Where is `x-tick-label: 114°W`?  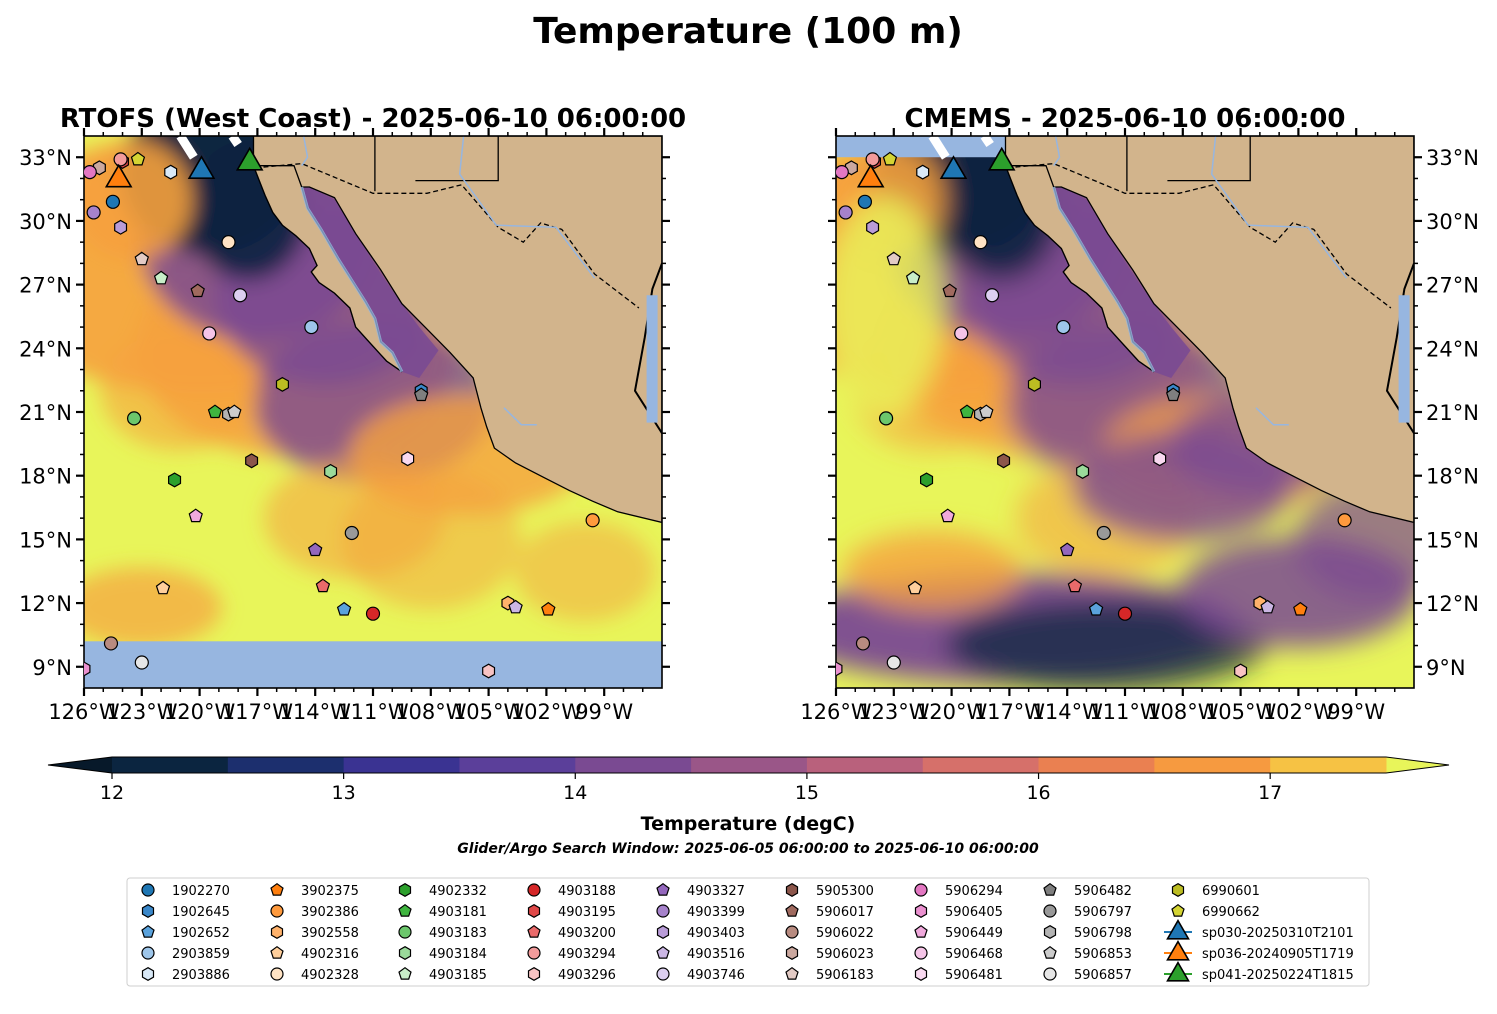
x-tick-label: 114°W is located at coordinates (1068, 712).